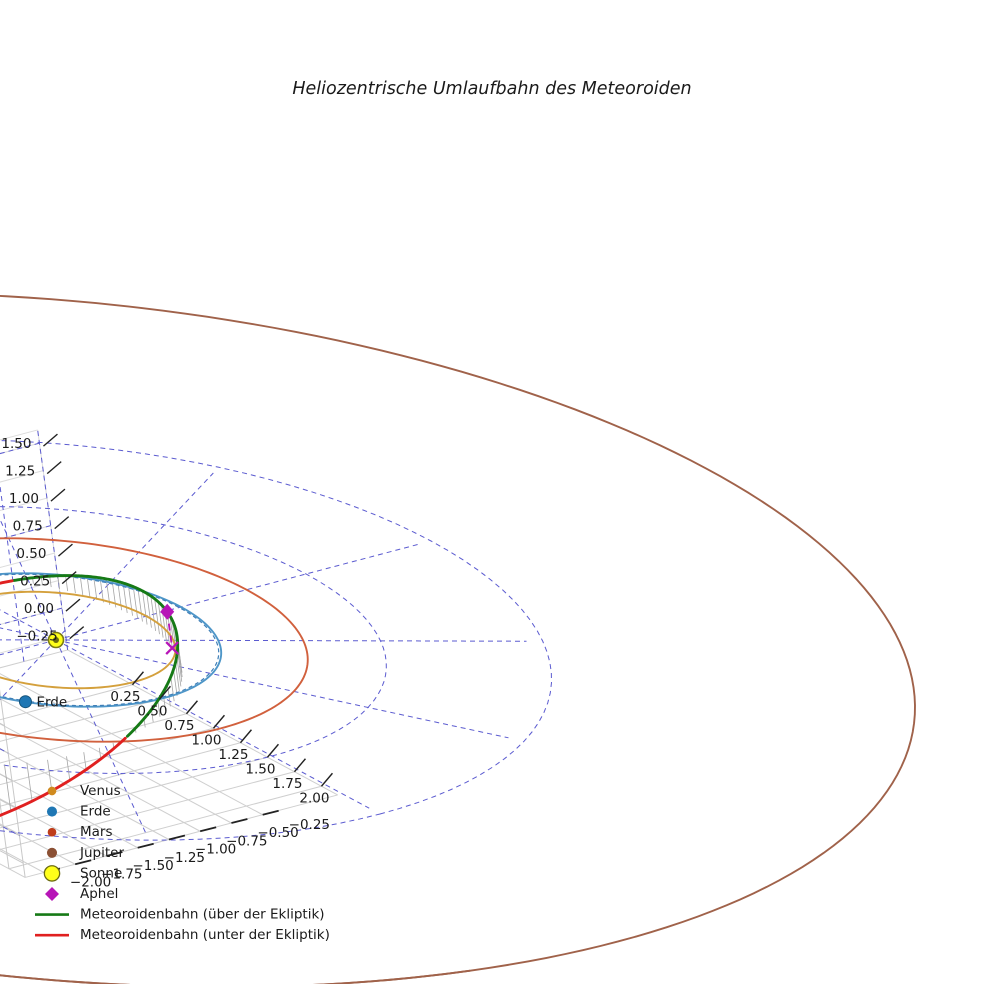  I want to click on aphelion-marker, so click(167, 611).